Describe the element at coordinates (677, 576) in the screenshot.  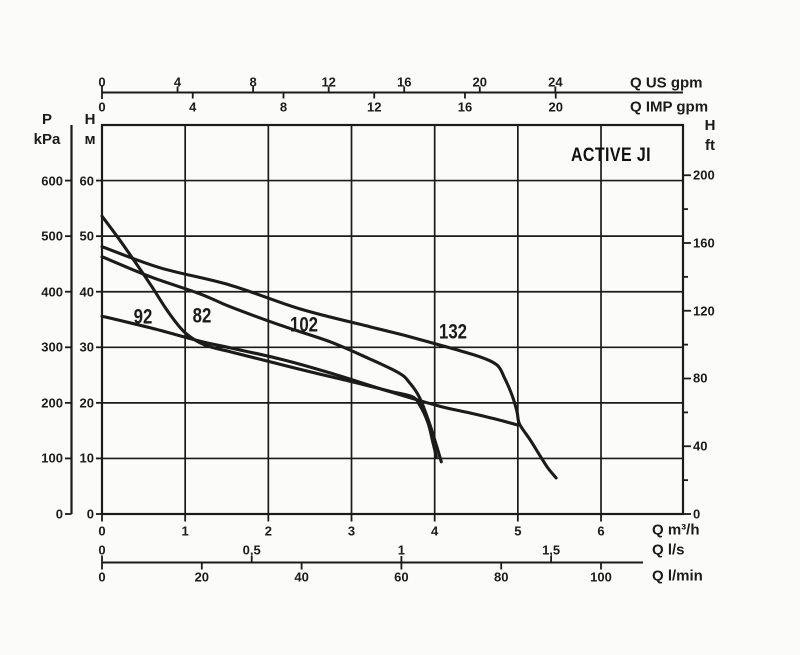
I see `lmin-axis-label: Q l/min` at that location.